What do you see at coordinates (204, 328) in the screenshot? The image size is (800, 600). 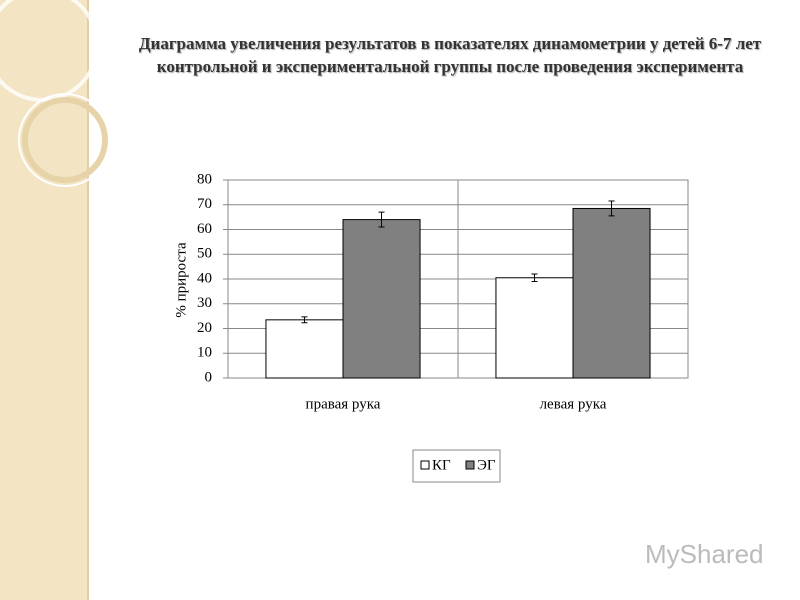 I see `y-tick-label: 20` at bounding box center [204, 328].